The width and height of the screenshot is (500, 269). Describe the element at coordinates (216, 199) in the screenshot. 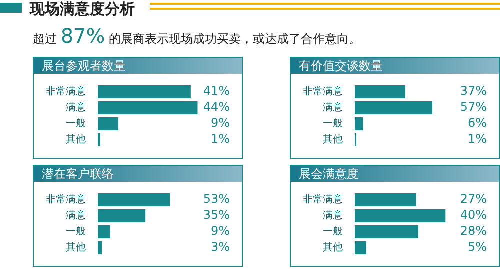

I see `data-label: 53%` at that location.